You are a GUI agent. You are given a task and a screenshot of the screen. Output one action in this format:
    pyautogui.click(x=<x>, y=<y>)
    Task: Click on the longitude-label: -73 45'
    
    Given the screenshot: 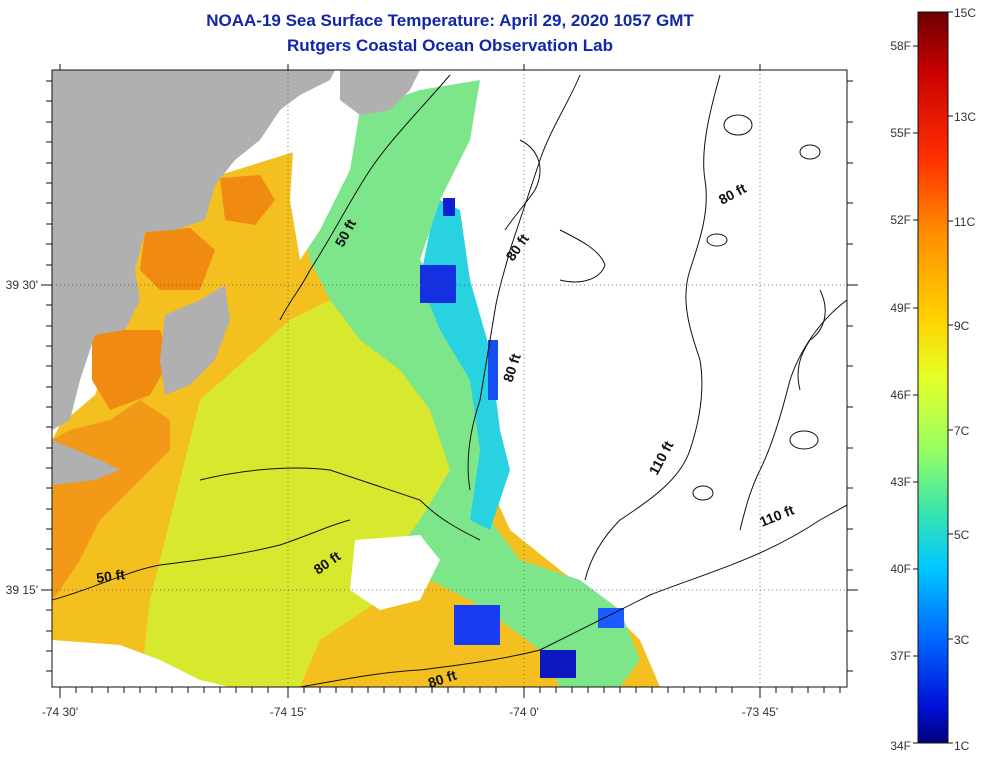 What is the action you would take?
    pyautogui.click(x=760, y=712)
    